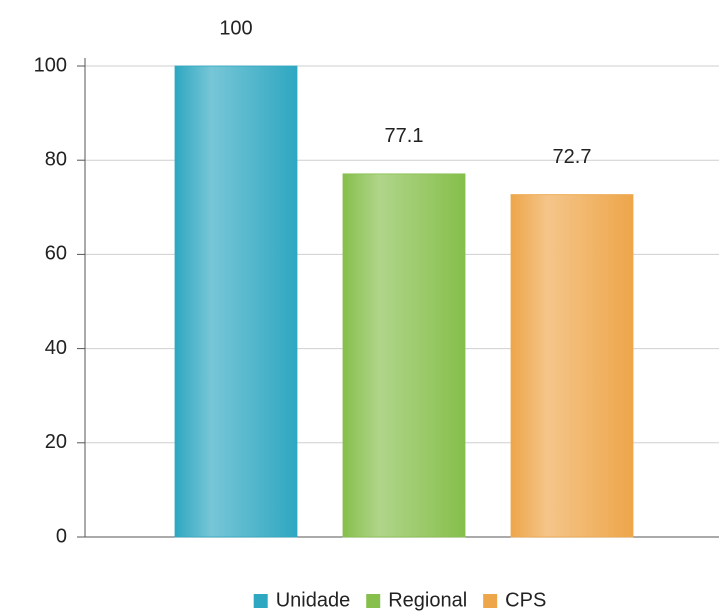 The width and height of the screenshot is (719, 614). Describe the element at coordinates (235, 28) in the screenshot. I see `data-label: 100` at that location.